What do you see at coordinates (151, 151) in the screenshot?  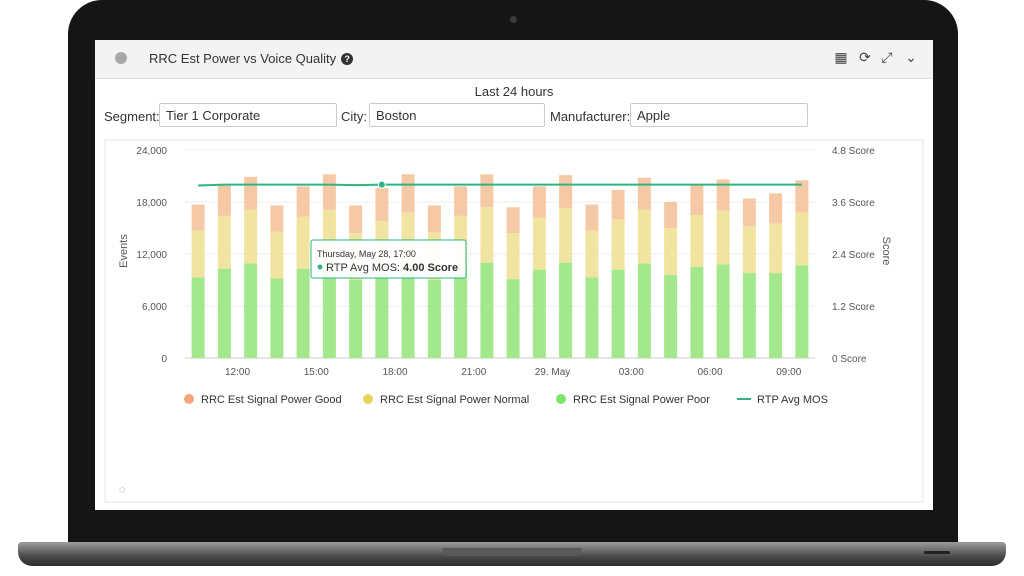 I see `y-tick-label: 24,000` at bounding box center [151, 151].